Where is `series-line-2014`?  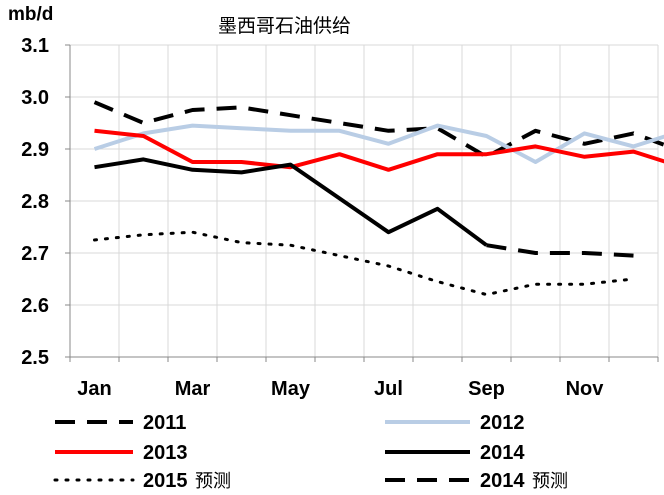
series-line-2014 is located at coordinates (291, 202).